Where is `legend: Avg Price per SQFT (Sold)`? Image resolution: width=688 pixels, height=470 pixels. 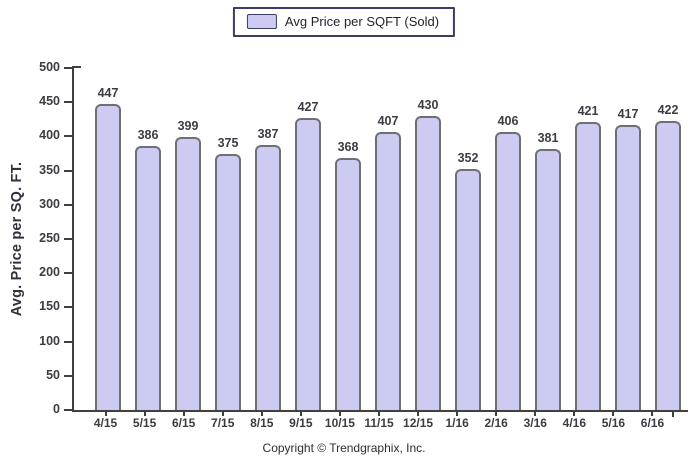
legend: Avg Price per SQFT (Sold) is located at coordinates (344, 22).